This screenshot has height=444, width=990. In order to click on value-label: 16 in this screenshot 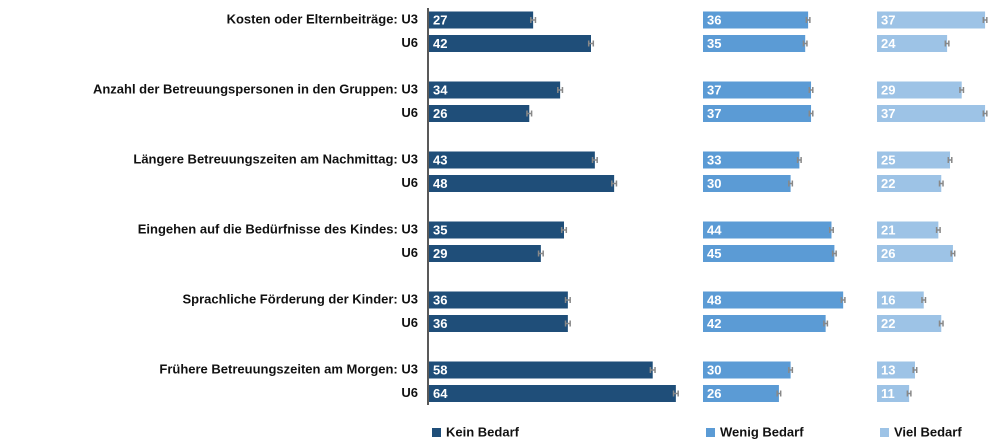, I will do `click(888, 299)`.